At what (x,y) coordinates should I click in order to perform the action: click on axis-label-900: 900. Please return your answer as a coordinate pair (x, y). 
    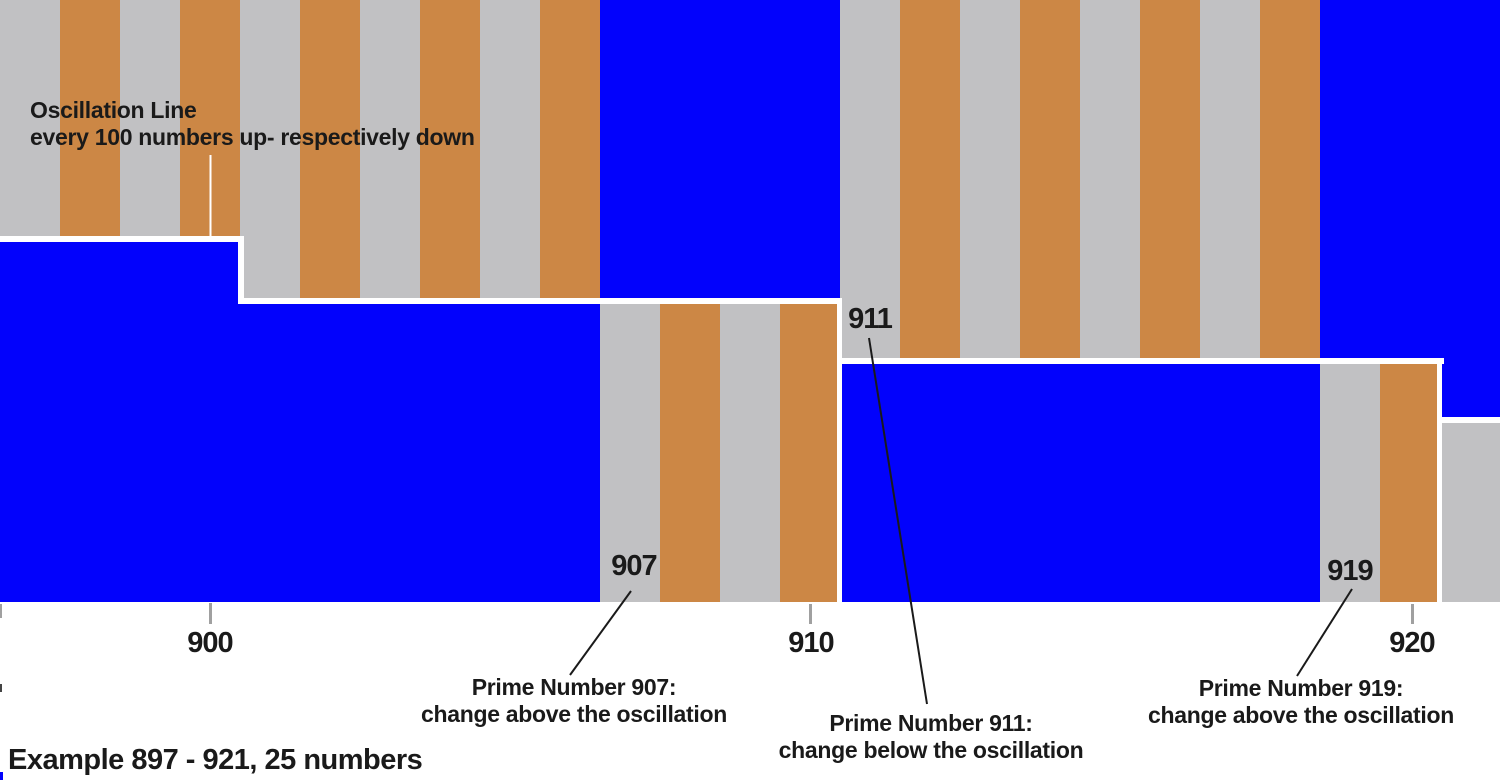
    Looking at the image, I should click on (210, 643).